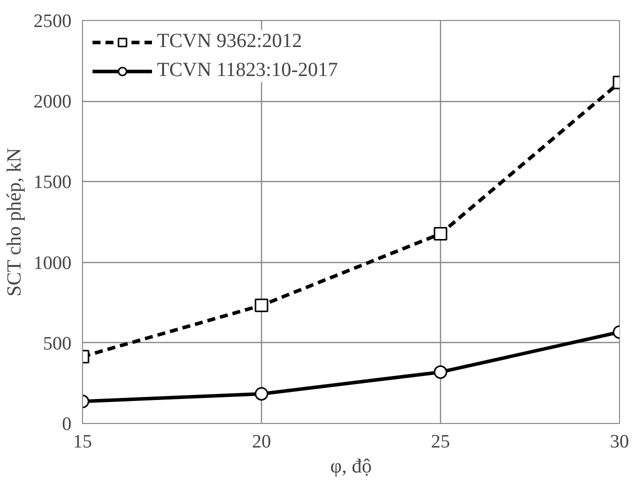 The image size is (644, 480). What do you see at coordinates (53, 102) in the screenshot?
I see `y-tick-label: 2000` at bounding box center [53, 102].